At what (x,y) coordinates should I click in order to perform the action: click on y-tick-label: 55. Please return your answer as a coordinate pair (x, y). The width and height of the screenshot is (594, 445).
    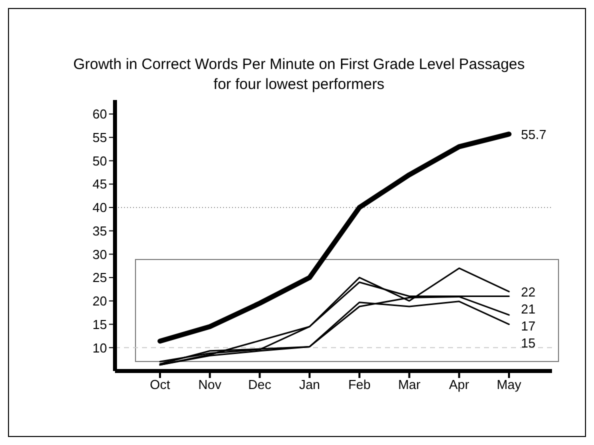
    Looking at the image, I should click on (99, 137).